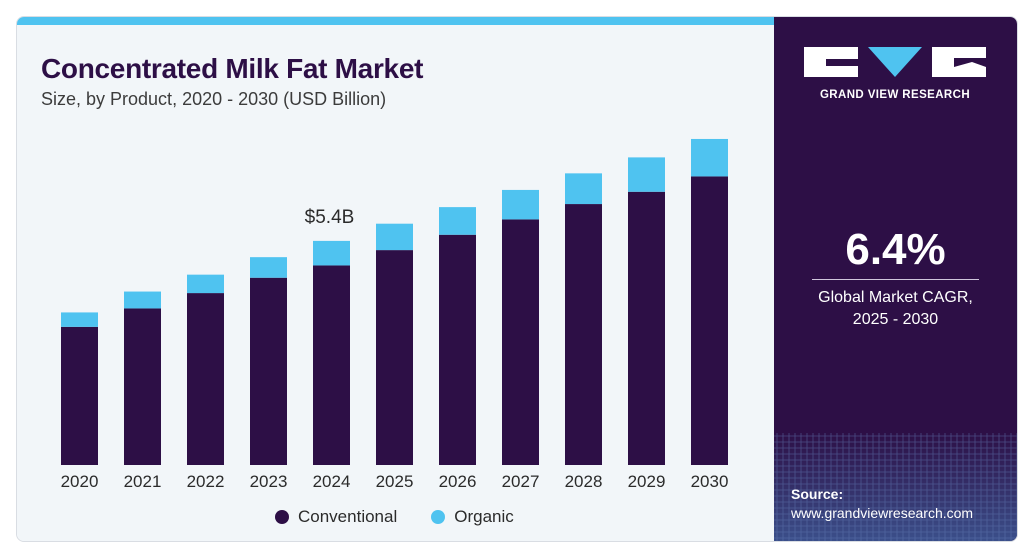  I want to click on chart-title: Concentrated Milk Fat Market, so click(232, 68).